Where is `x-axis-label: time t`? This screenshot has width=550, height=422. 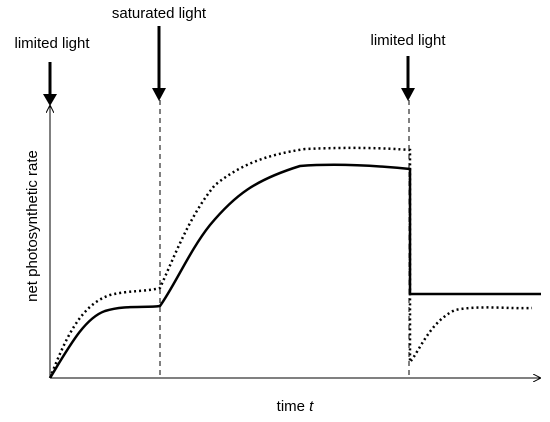
x-axis-label: time t is located at coordinates (296, 406).